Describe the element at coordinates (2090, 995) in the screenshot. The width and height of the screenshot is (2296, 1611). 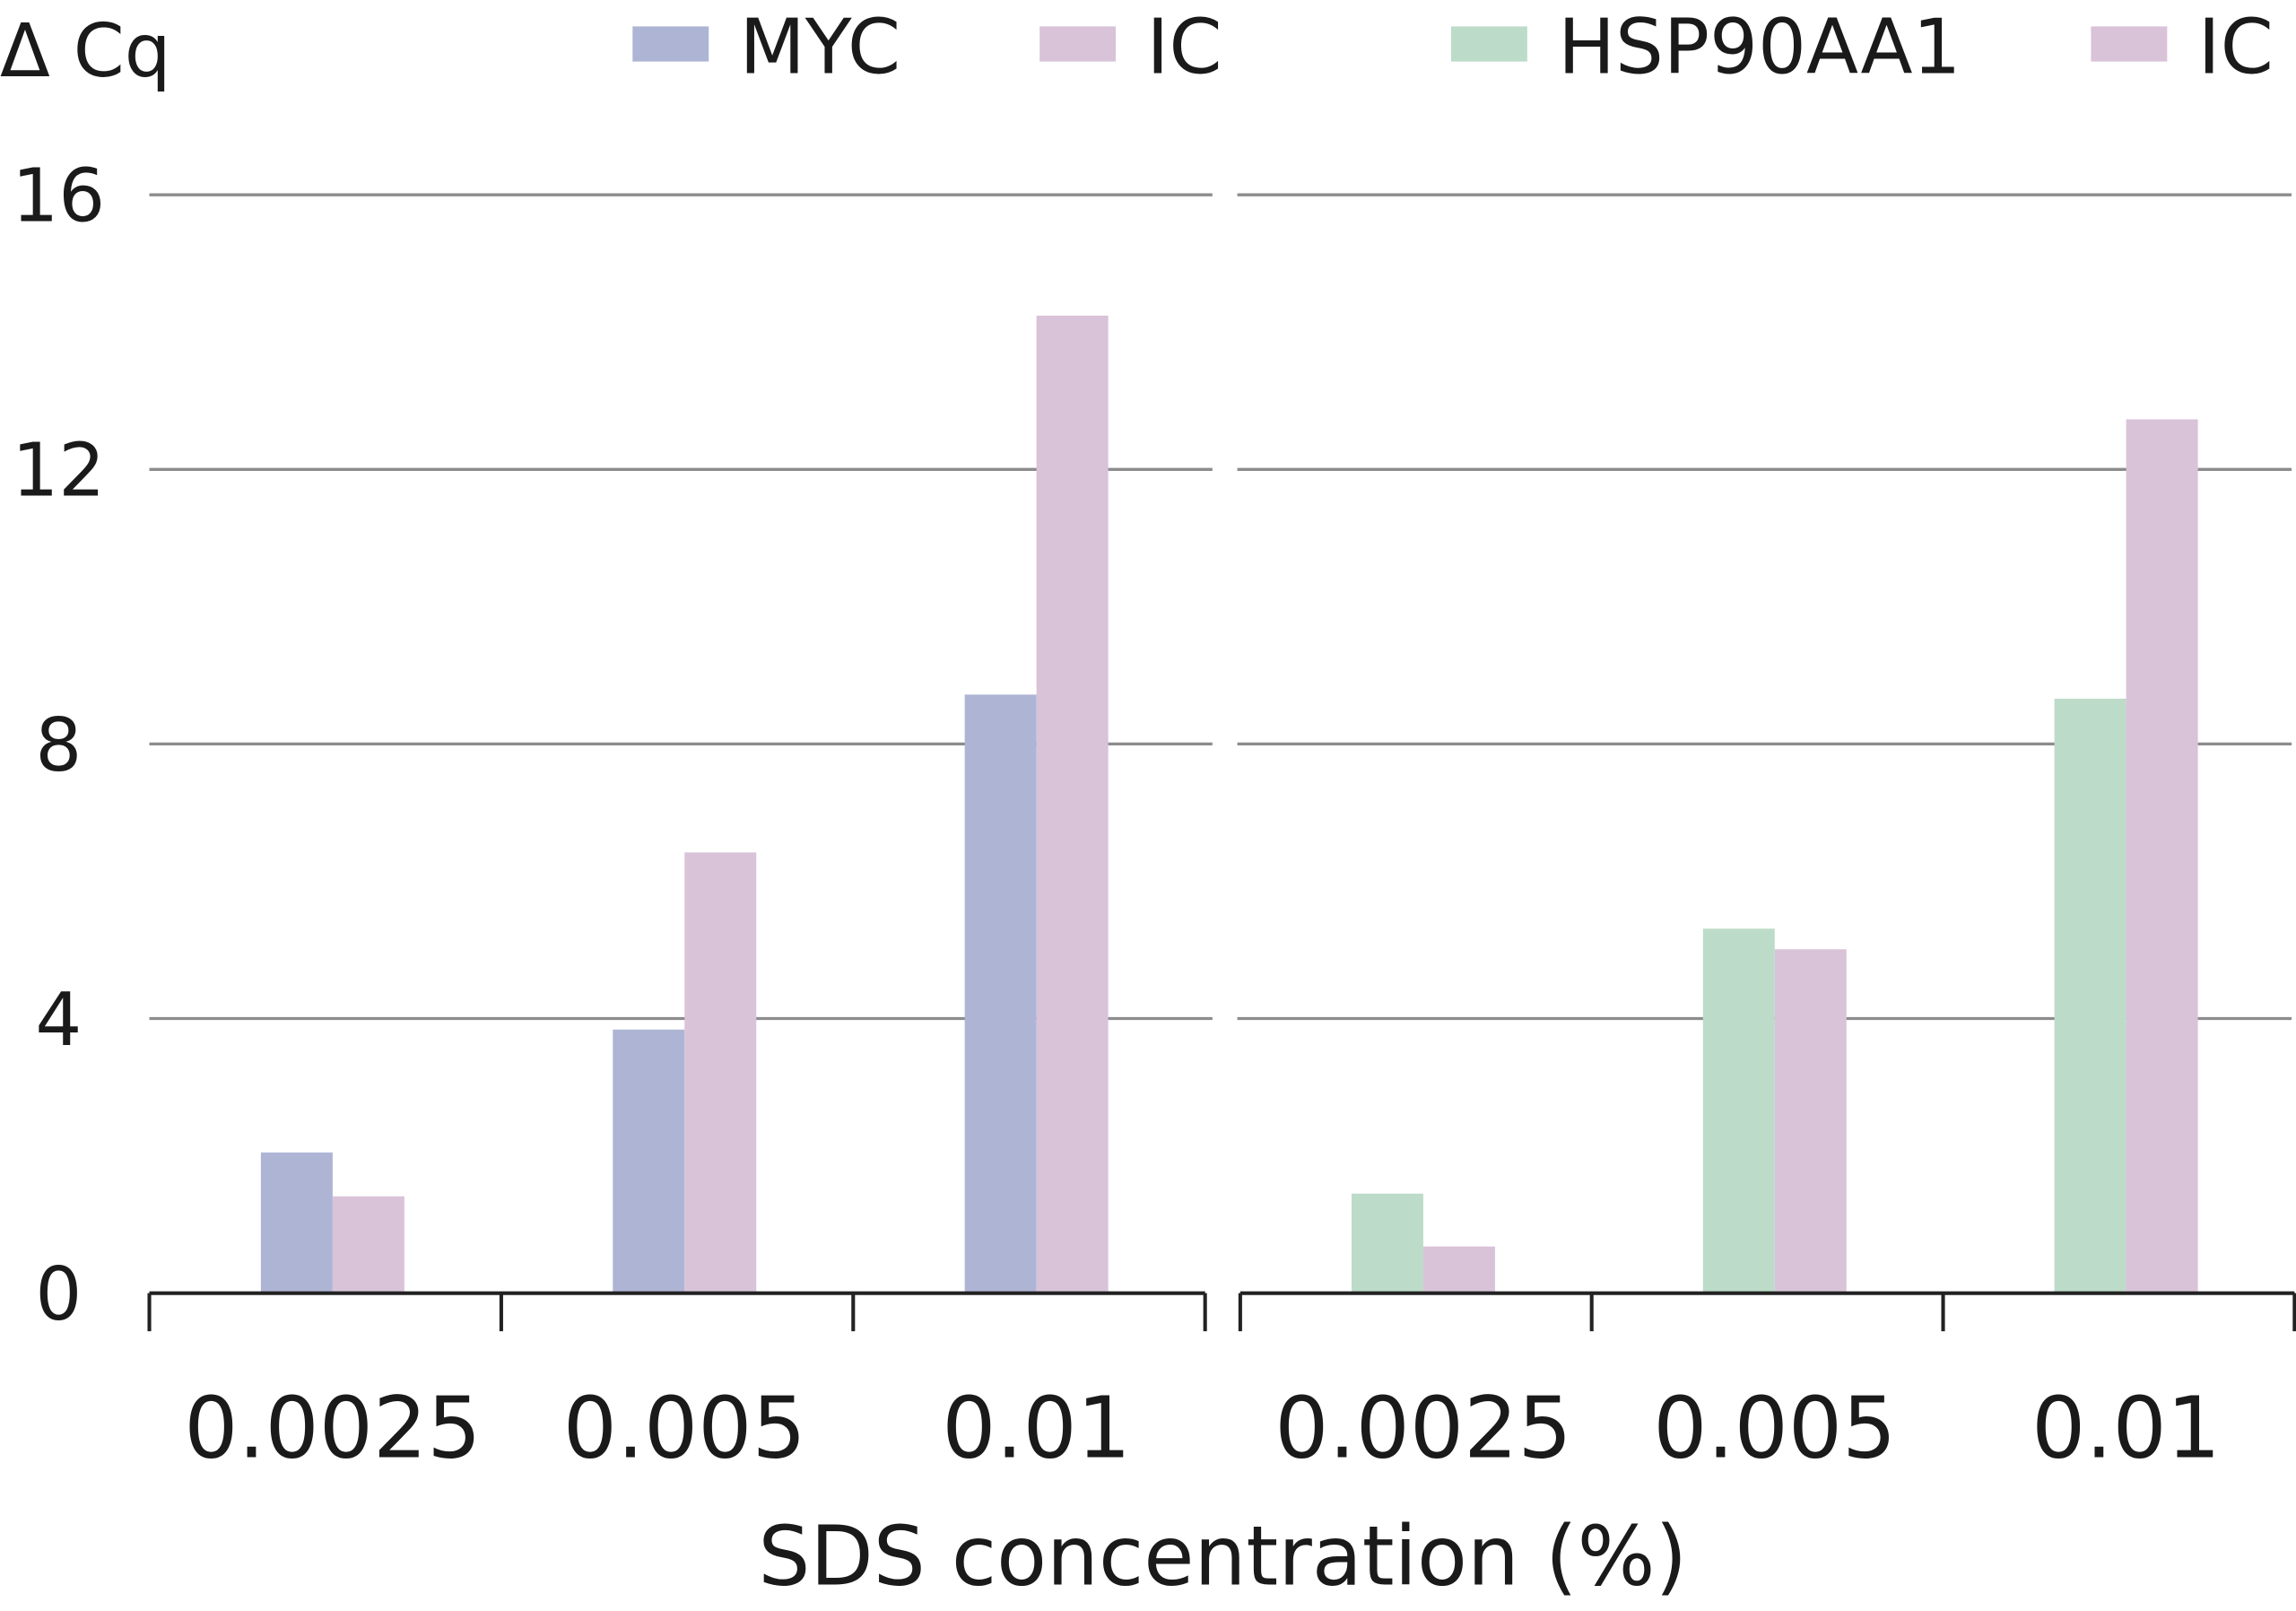
I see `bar-hsp90aa1-0.01` at that location.